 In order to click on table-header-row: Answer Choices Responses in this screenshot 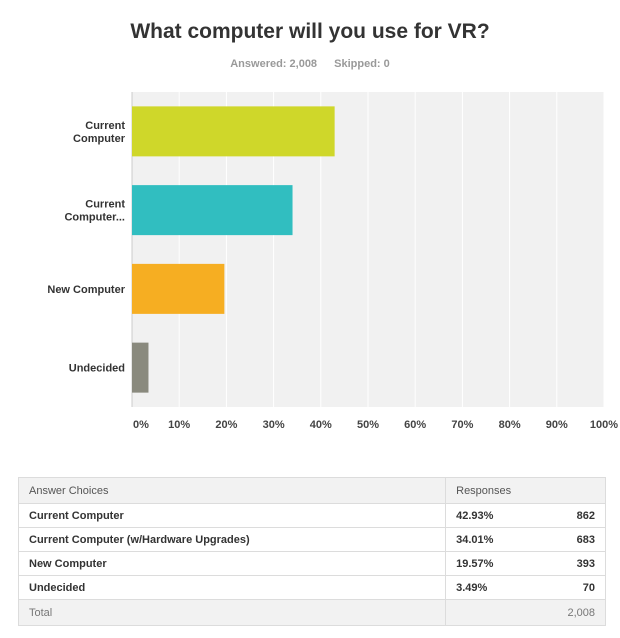, I will do `click(311, 490)`.